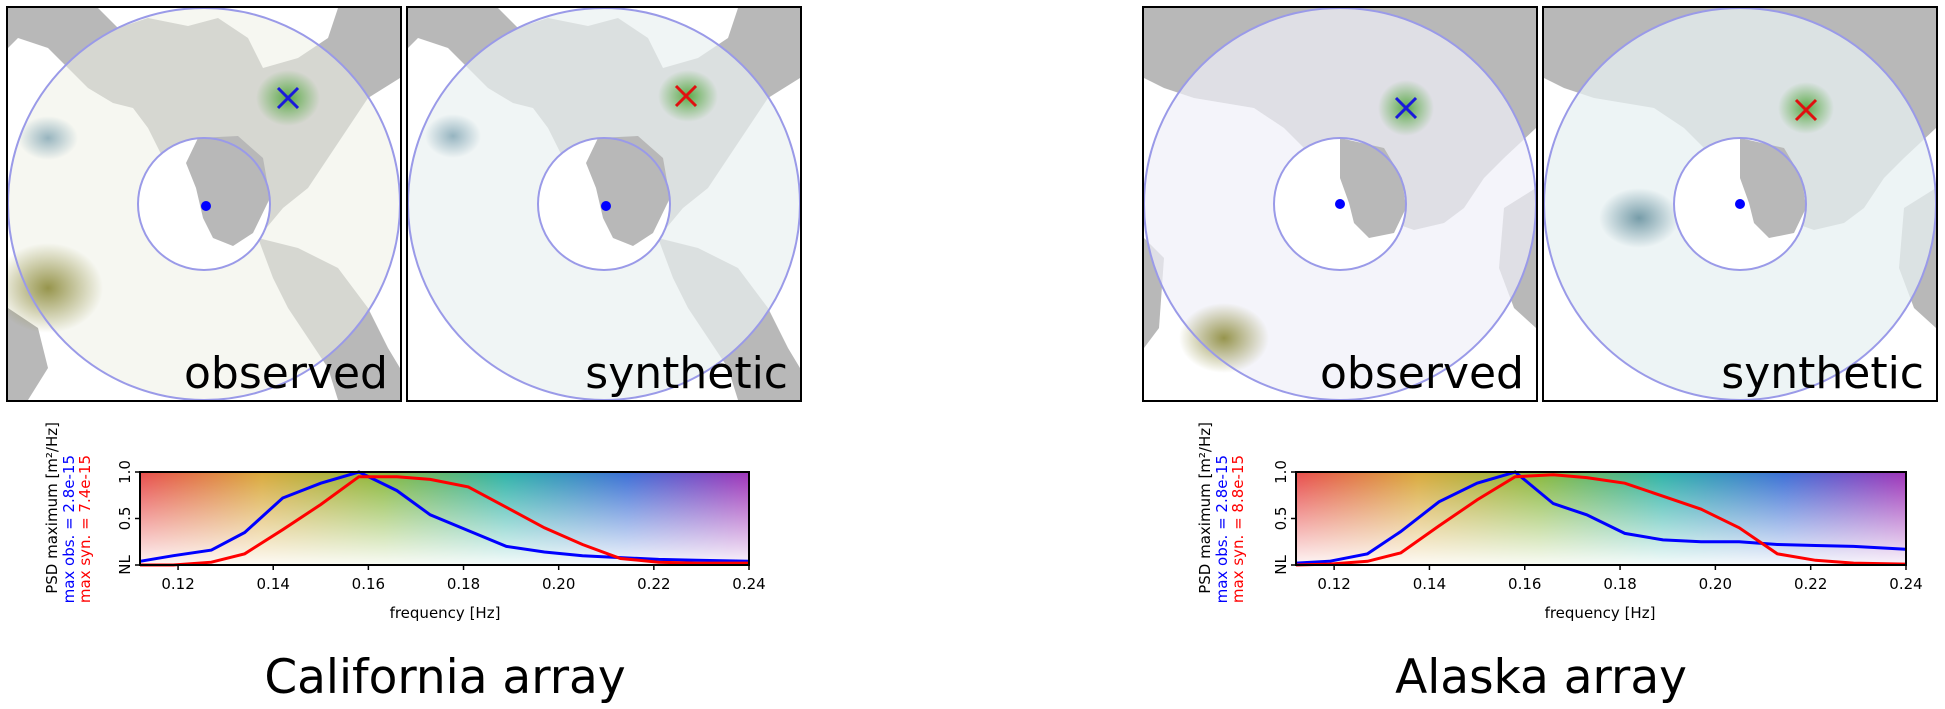  What do you see at coordinates (445, 677) in the screenshot?
I see `array-title-california: California array` at bounding box center [445, 677].